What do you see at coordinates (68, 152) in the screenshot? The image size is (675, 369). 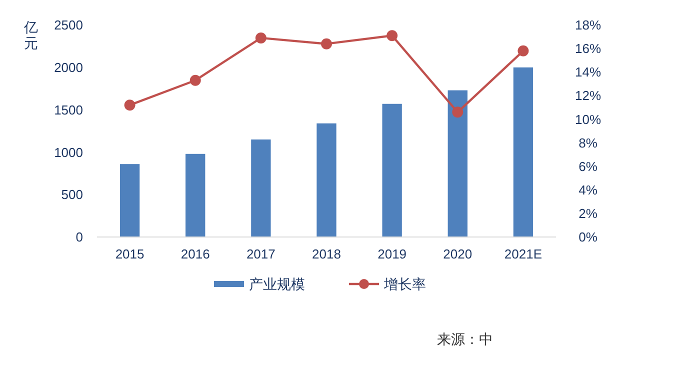 I see `y-tick-label: 1000` at bounding box center [68, 152].